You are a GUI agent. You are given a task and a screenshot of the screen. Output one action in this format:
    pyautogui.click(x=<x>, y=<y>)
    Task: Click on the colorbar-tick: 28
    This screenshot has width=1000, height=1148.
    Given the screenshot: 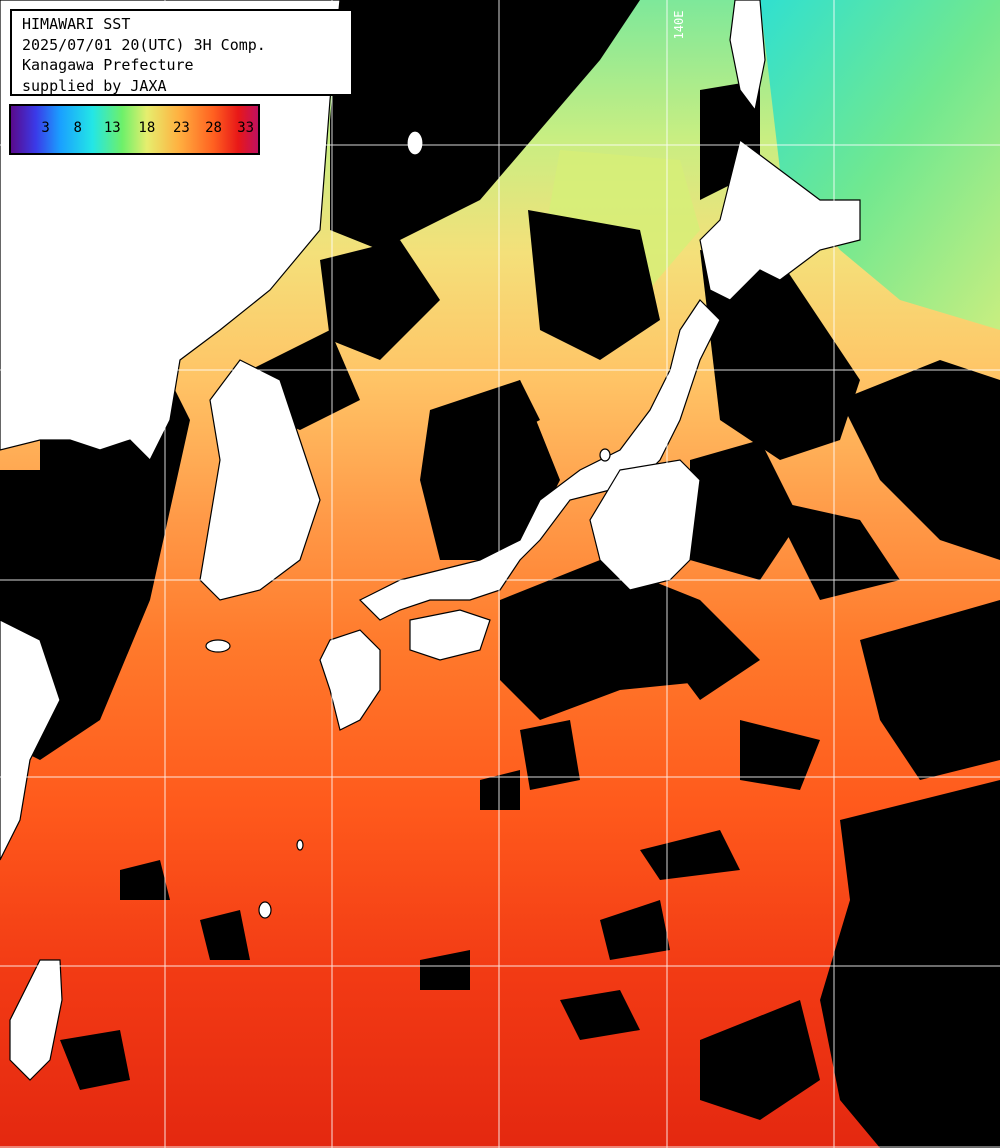 What is the action you would take?
    pyautogui.click(x=213, y=128)
    